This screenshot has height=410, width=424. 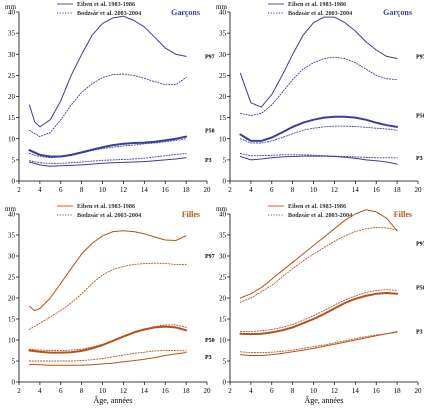 I want to click on panel-title: Filles, so click(x=403, y=214).